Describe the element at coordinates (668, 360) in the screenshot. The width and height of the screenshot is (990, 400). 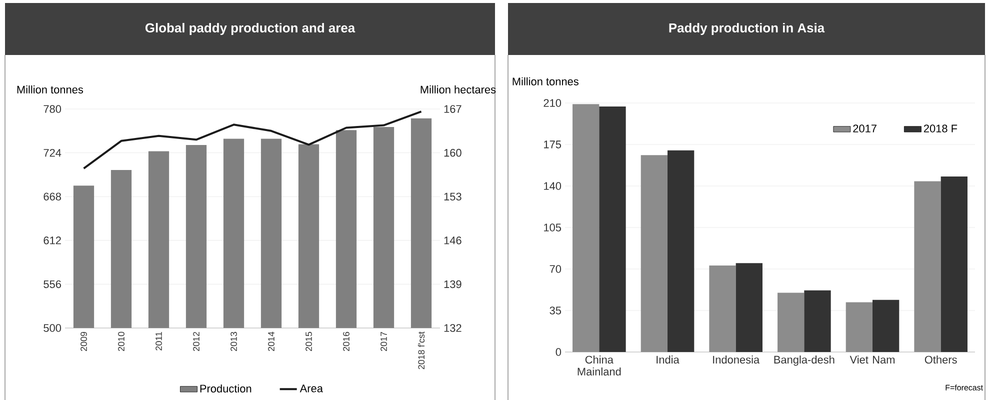
I see `x-tick-label: India` at that location.